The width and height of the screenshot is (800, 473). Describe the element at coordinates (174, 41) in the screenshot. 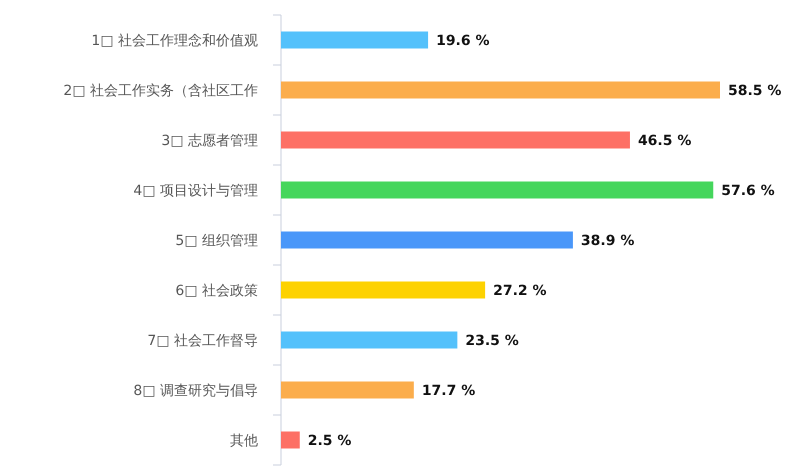

I see `y-tick-label: 1□ 社会工作理念和价值观` at that location.